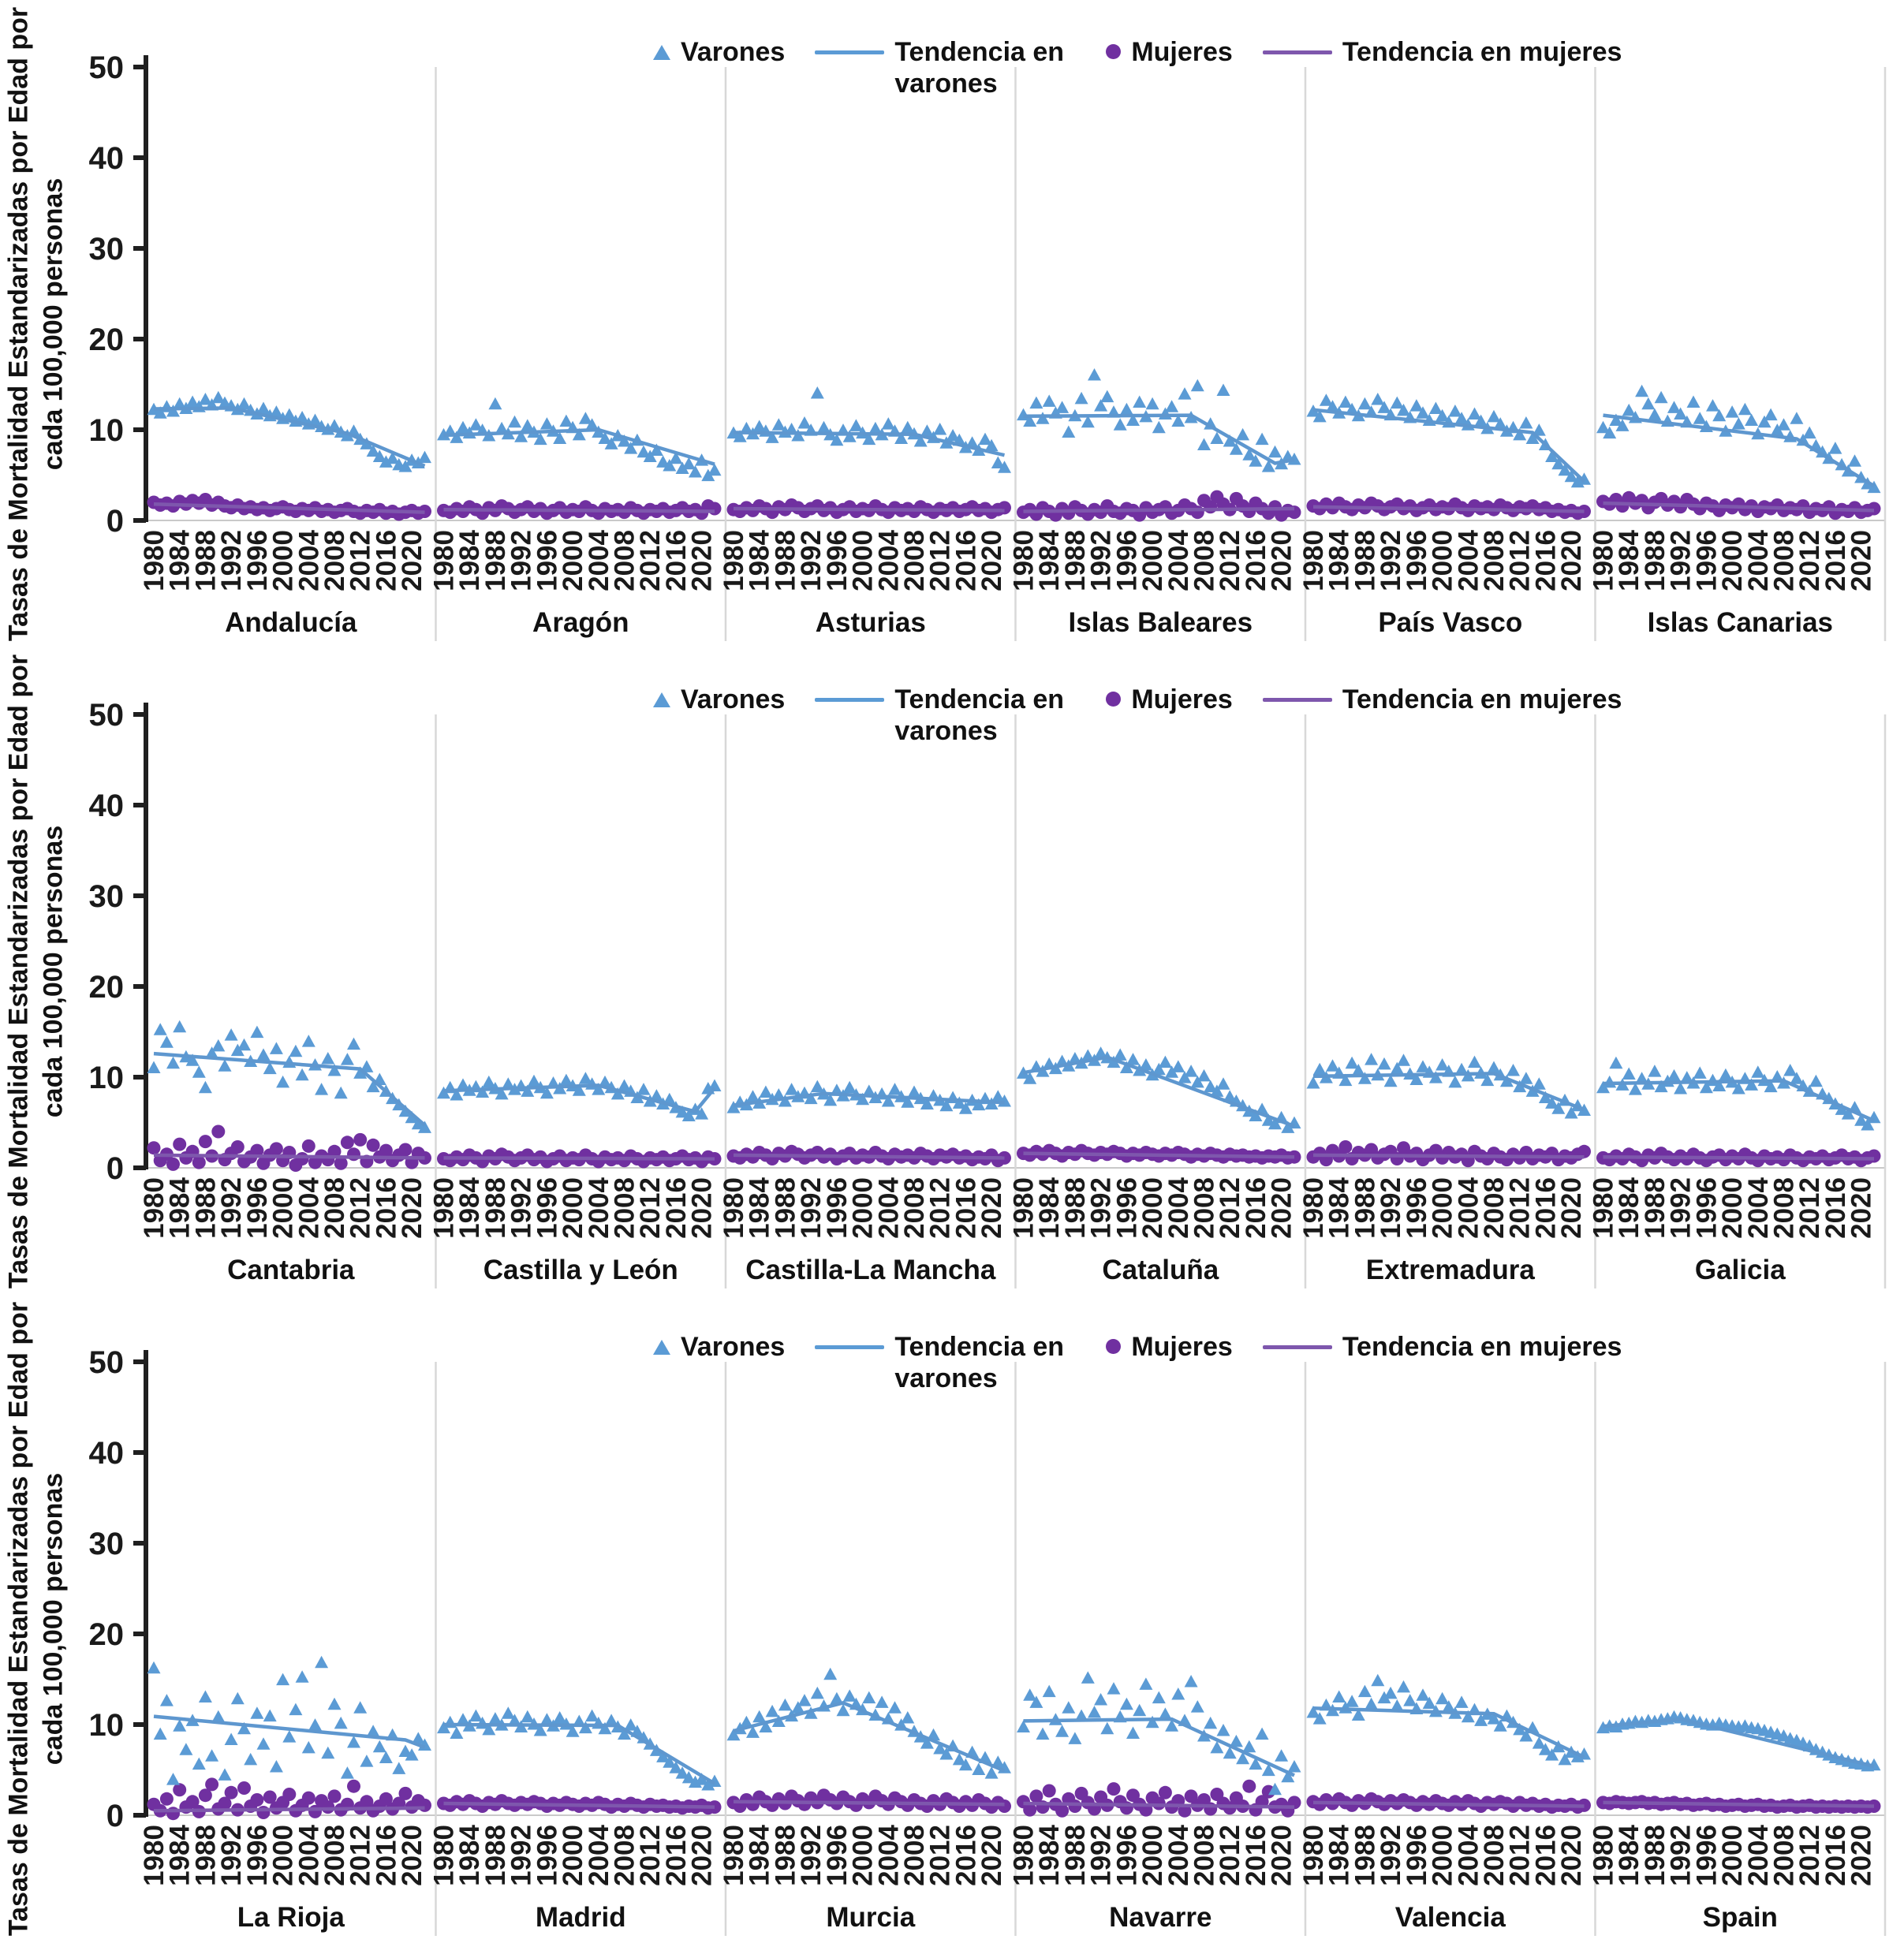 Image resolution: width=1904 pixels, height=1943 pixels. What do you see at coordinates (719, 52) in the screenshot?
I see `legend-item-varones: Varones` at bounding box center [719, 52].